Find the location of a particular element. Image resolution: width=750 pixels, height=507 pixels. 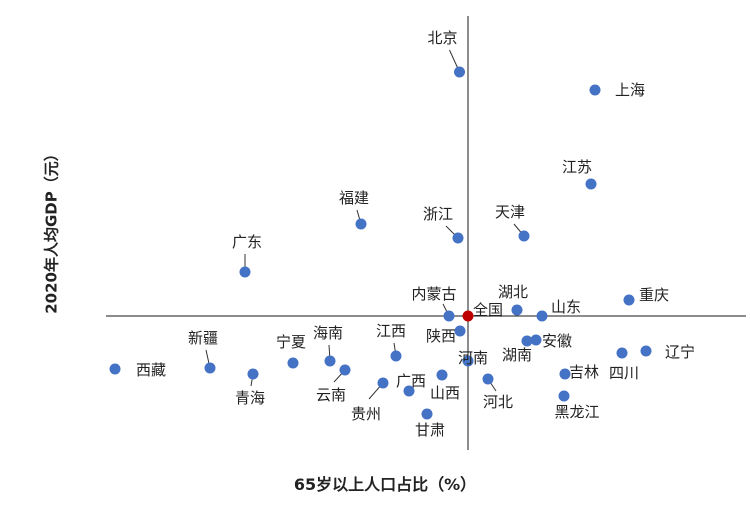

point-label: 云南 is located at coordinates (331, 395).